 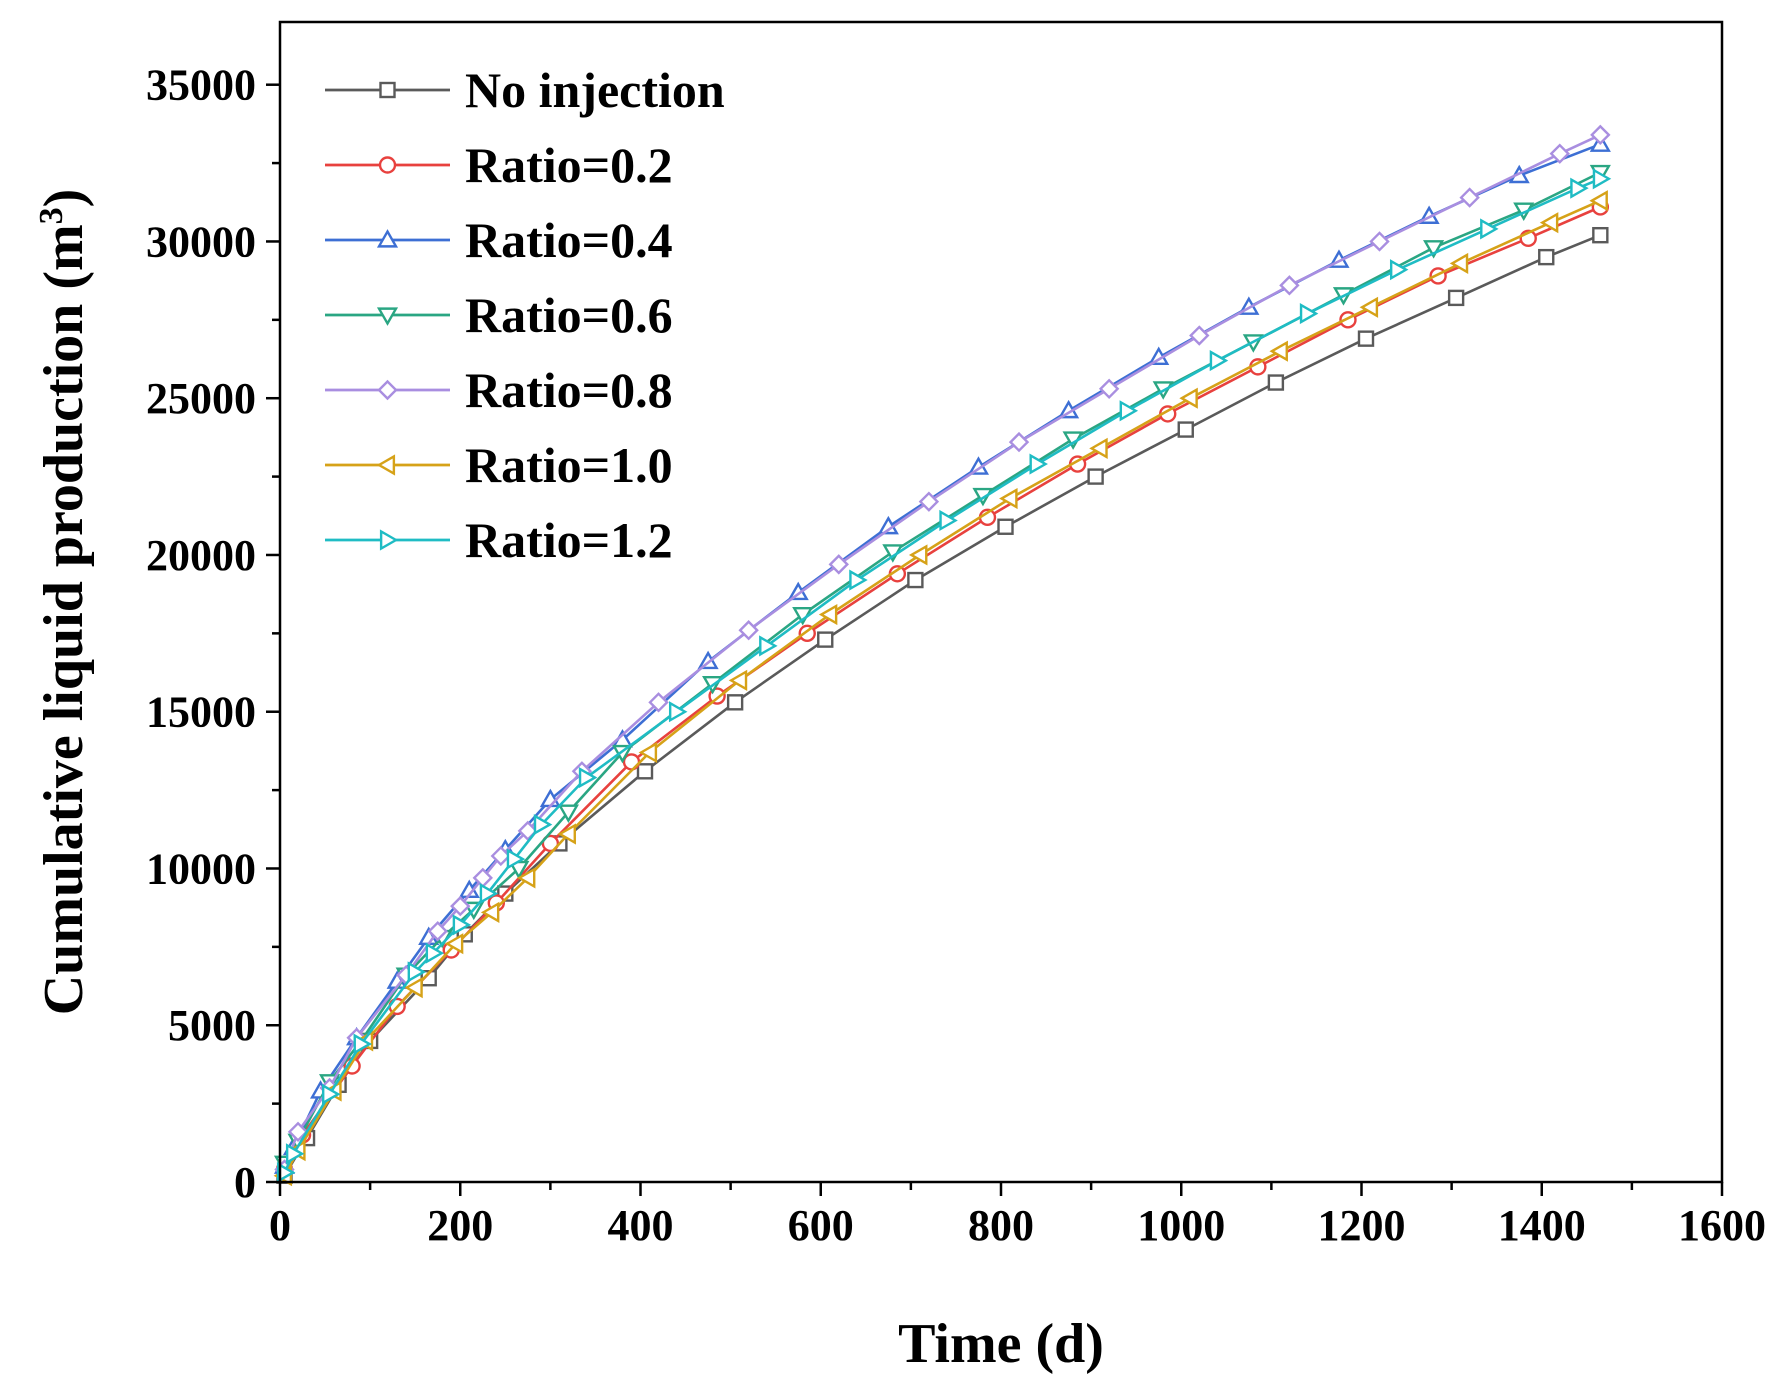 What do you see at coordinates (245, 1182) in the screenshot?
I see `y-tick-label: 0` at bounding box center [245, 1182].